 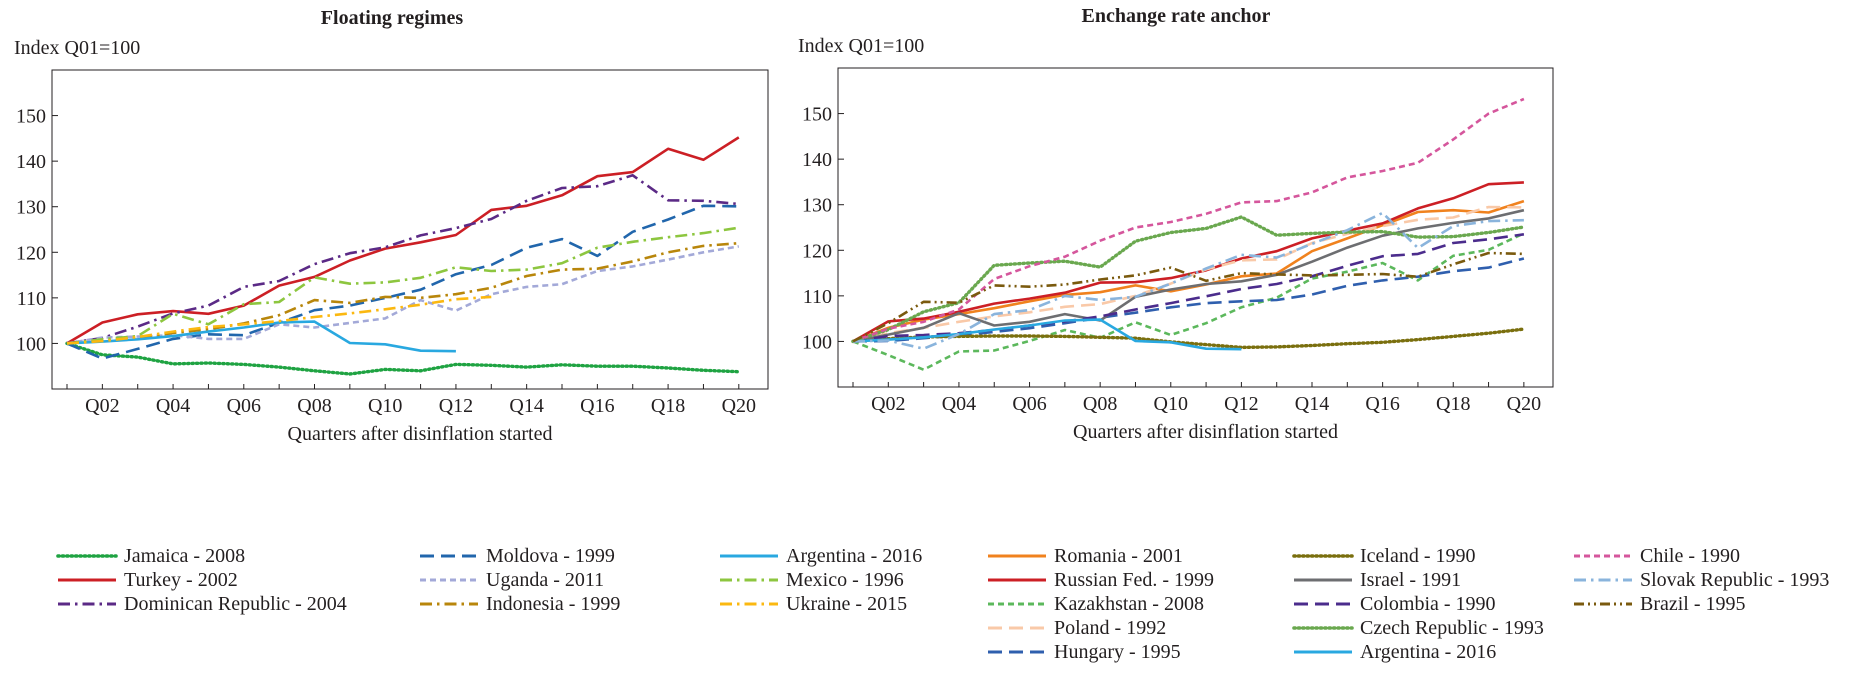 I want to click on chart-title: Enchange rate anchor, so click(x=1176, y=16).